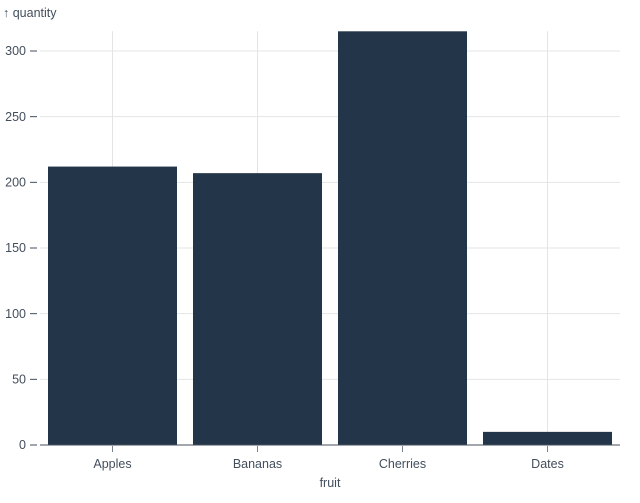  Describe the element at coordinates (15, 314) in the screenshot. I see `y-tick-label: 100` at that location.